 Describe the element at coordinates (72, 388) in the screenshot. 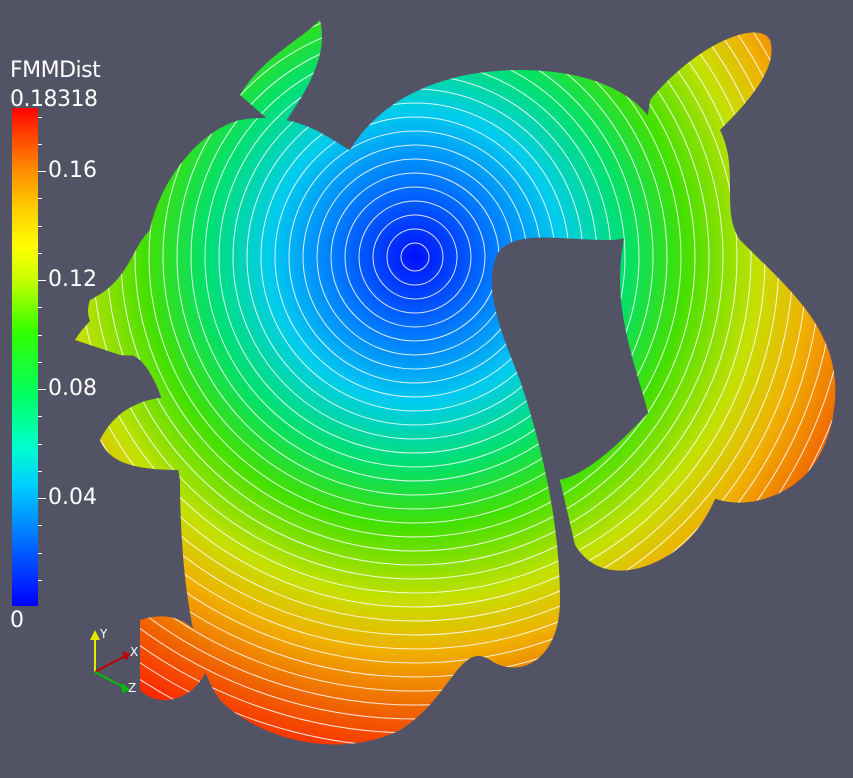

I see `colorbar-tick-label: 0.08` at that location.